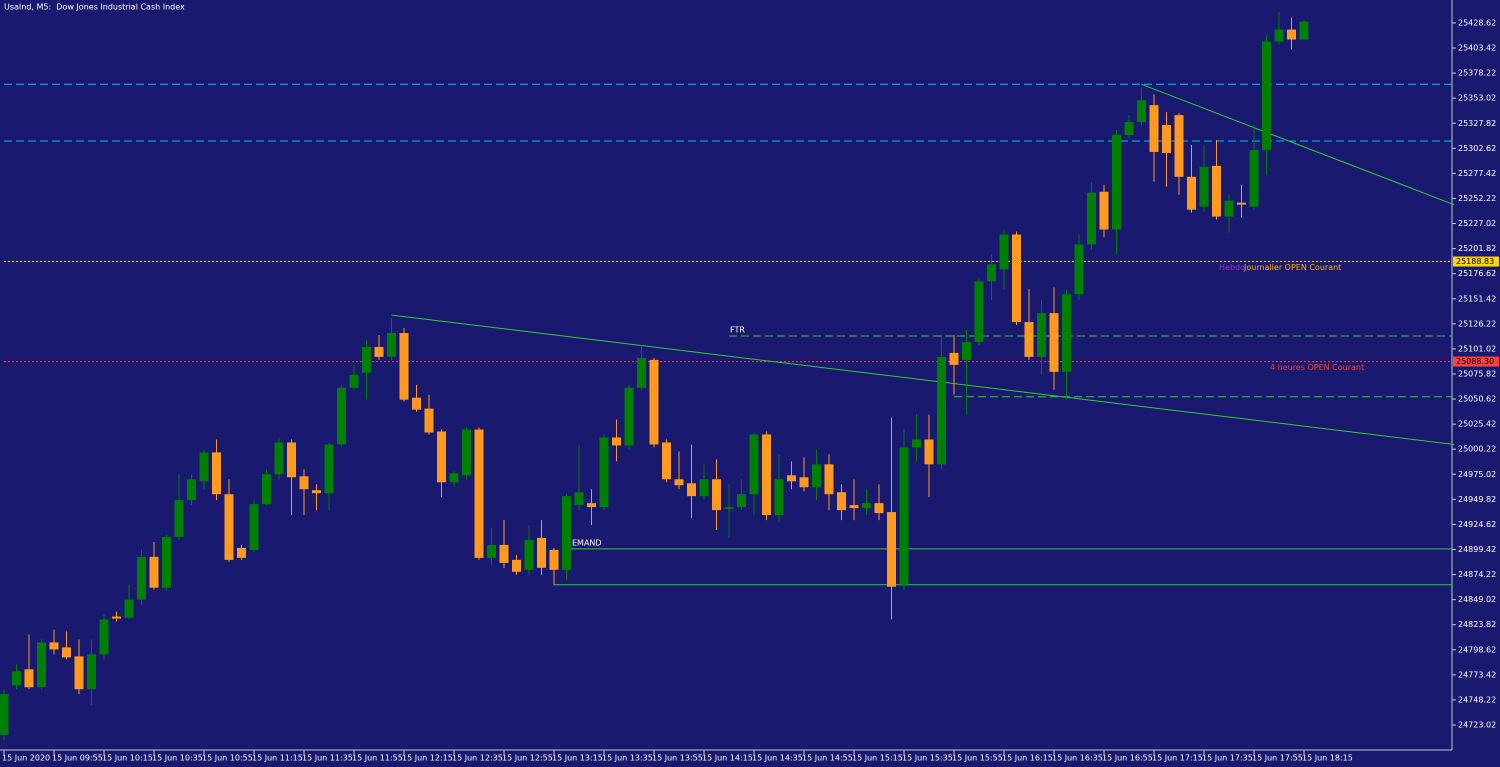  Describe the element at coordinates (1477, 449) in the screenshot. I see `y-tick-label: 25000.22` at that location.